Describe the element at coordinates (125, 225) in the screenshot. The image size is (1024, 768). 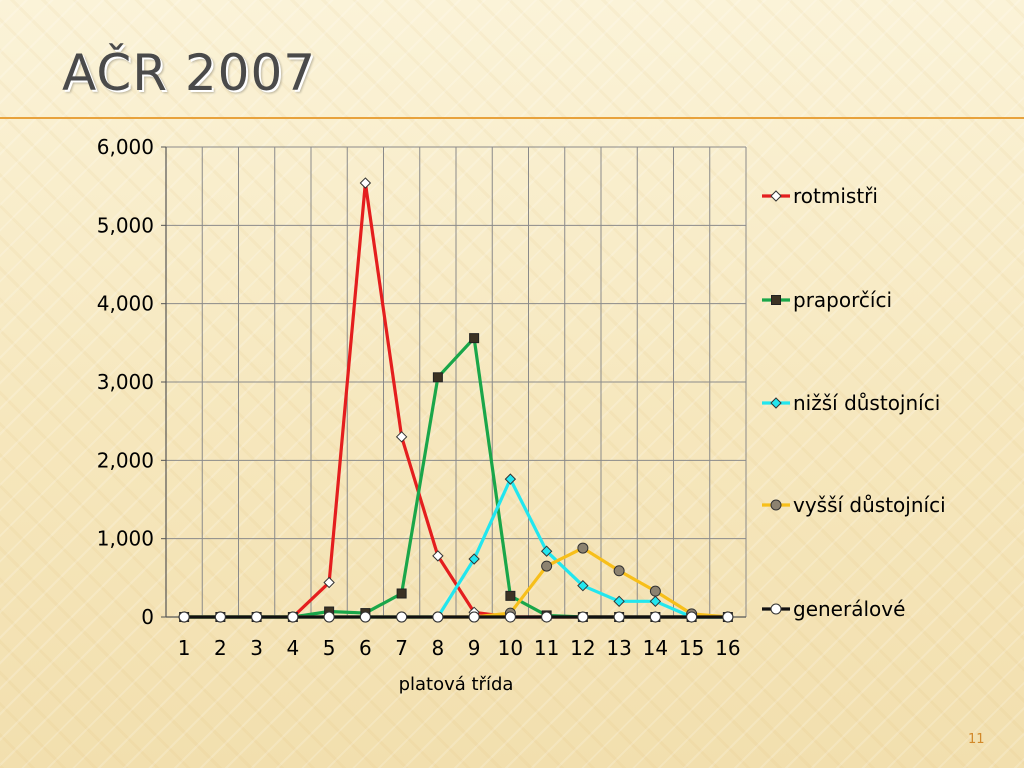
I see `y-tick-label: 5,000` at that location.